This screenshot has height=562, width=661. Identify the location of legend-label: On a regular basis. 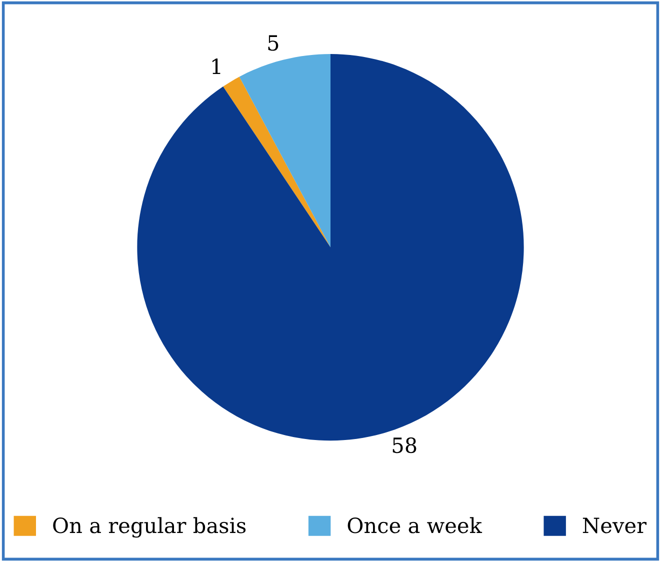
(149, 527).